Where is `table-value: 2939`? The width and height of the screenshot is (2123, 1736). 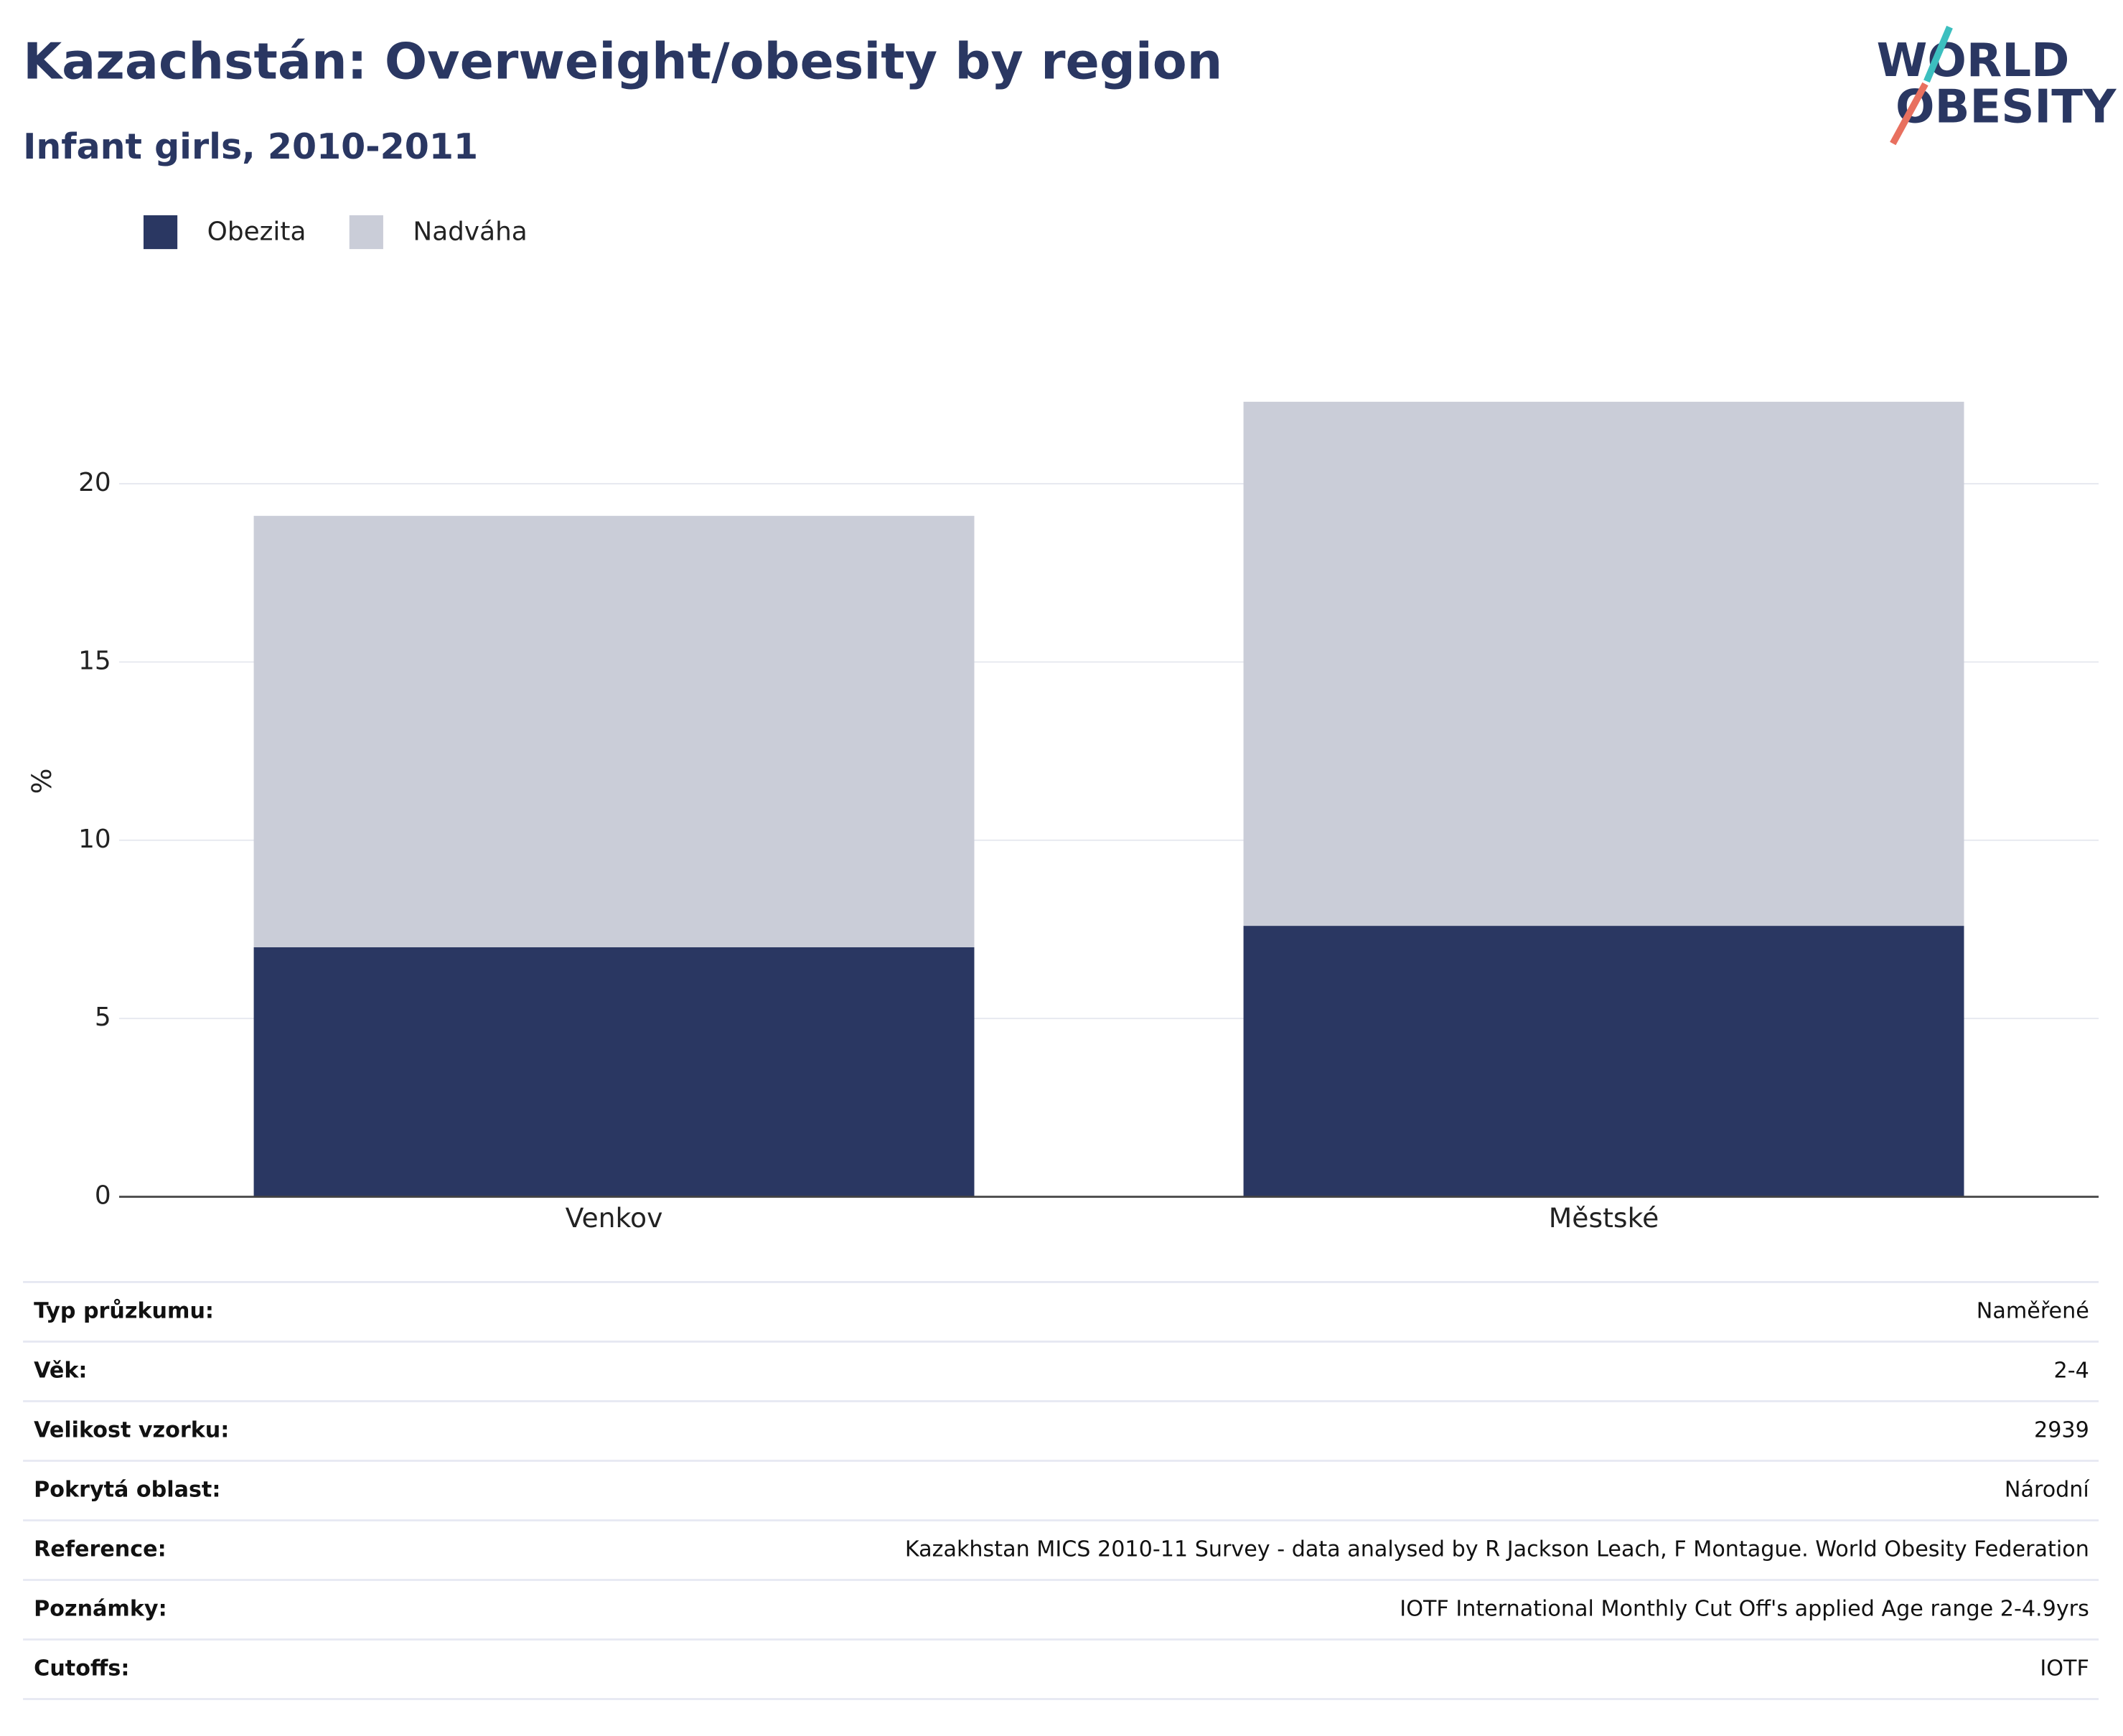 table-value: 2939 is located at coordinates (2061, 1429).